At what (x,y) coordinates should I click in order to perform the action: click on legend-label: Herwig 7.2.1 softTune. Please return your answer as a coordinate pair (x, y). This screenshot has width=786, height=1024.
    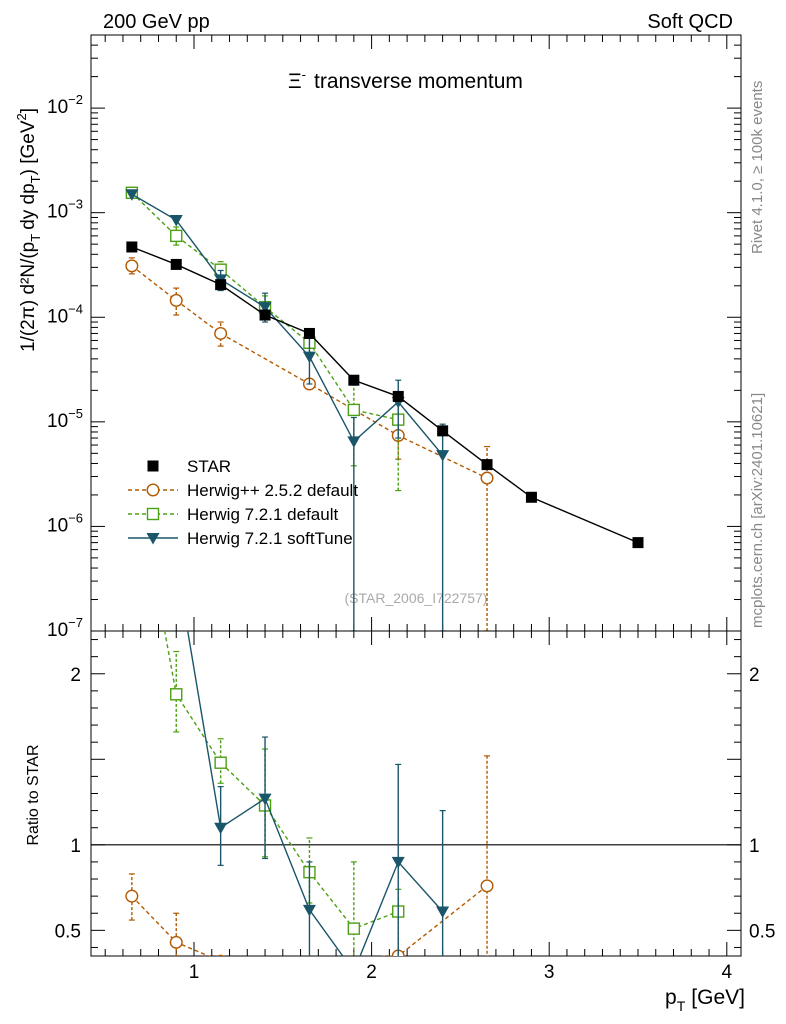
    Looking at the image, I should click on (270, 538).